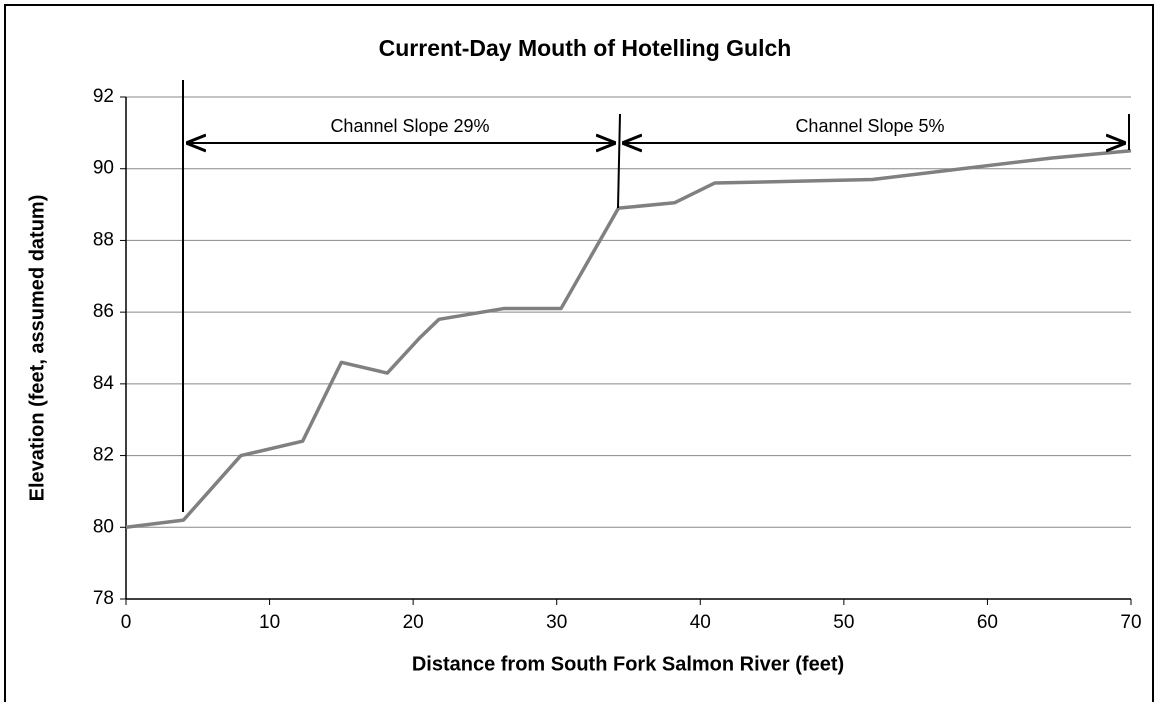 The width and height of the screenshot is (1158, 702). What do you see at coordinates (103, 168) in the screenshot?
I see `y-tick-label: 90` at bounding box center [103, 168].